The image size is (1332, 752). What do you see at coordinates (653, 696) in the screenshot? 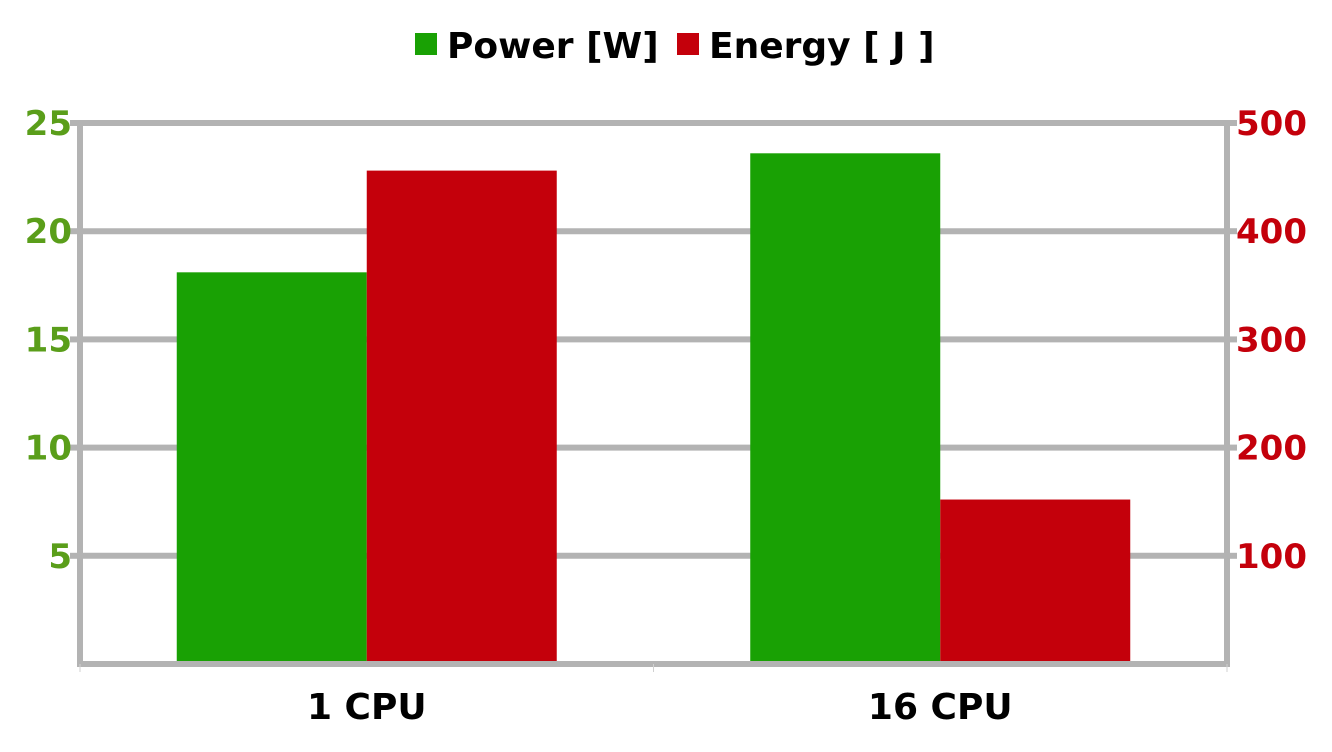
I see `x-axis: 1 CPU 16 CPU` at bounding box center [653, 696].